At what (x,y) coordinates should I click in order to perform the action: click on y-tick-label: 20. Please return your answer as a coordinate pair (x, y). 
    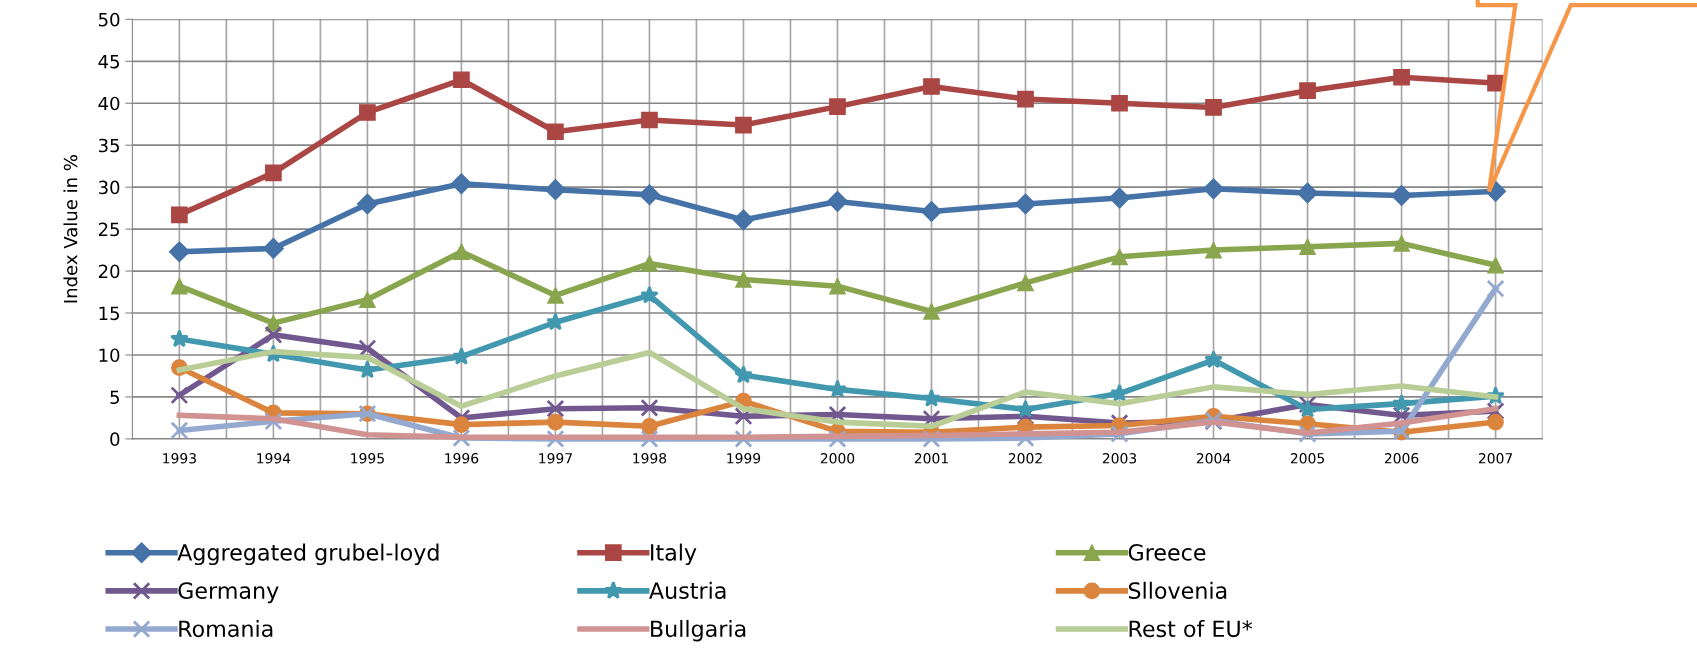
    Looking at the image, I should click on (109, 271).